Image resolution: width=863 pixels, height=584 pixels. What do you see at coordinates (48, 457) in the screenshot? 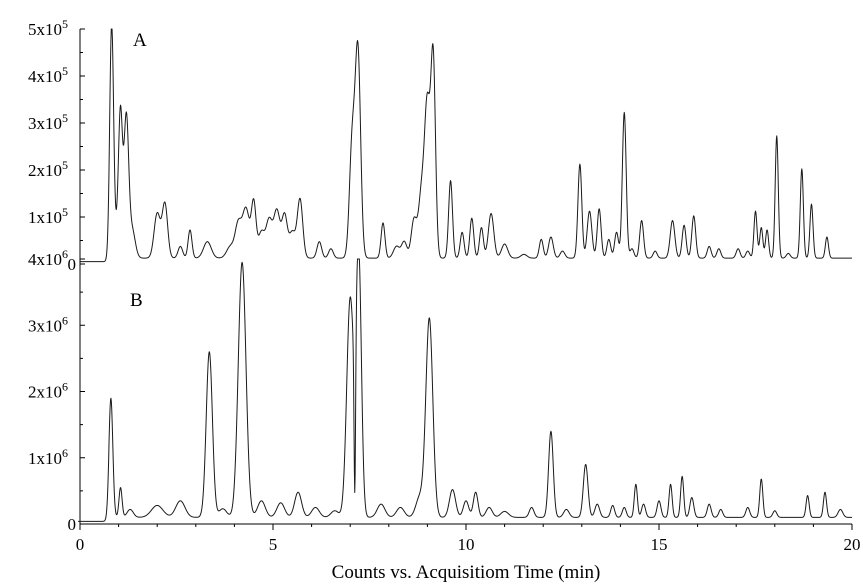
I see `y-tick-label: 1x10⁶` at bounding box center [48, 457].